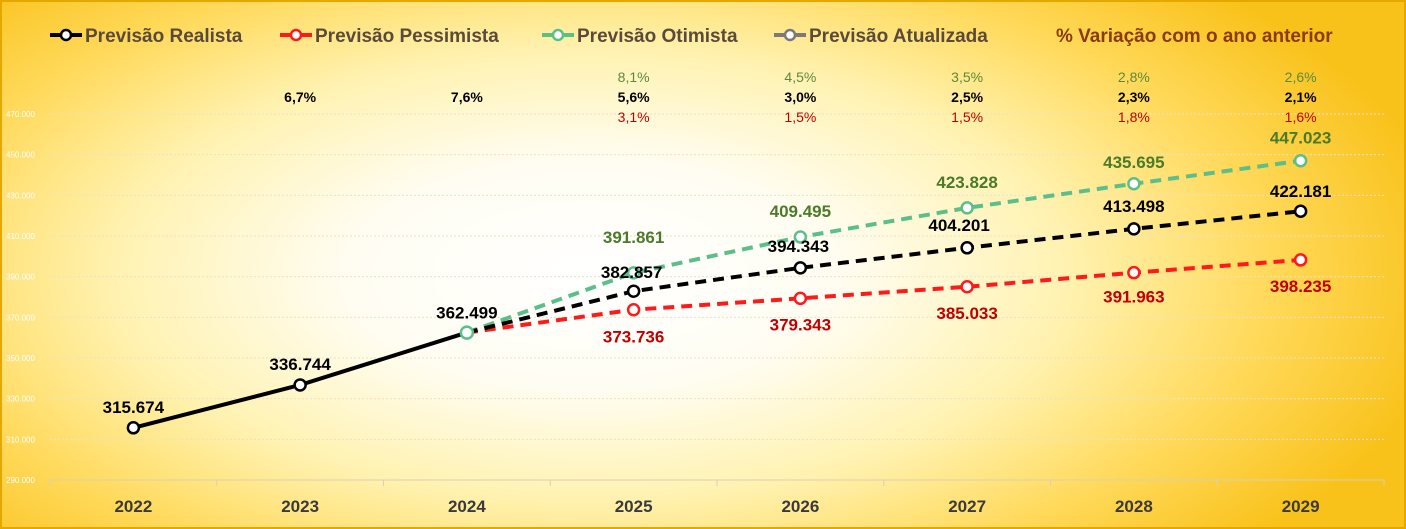  What do you see at coordinates (1300, 191) in the screenshot?
I see `data-label: 422.181` at bounding box center [1300, 191].